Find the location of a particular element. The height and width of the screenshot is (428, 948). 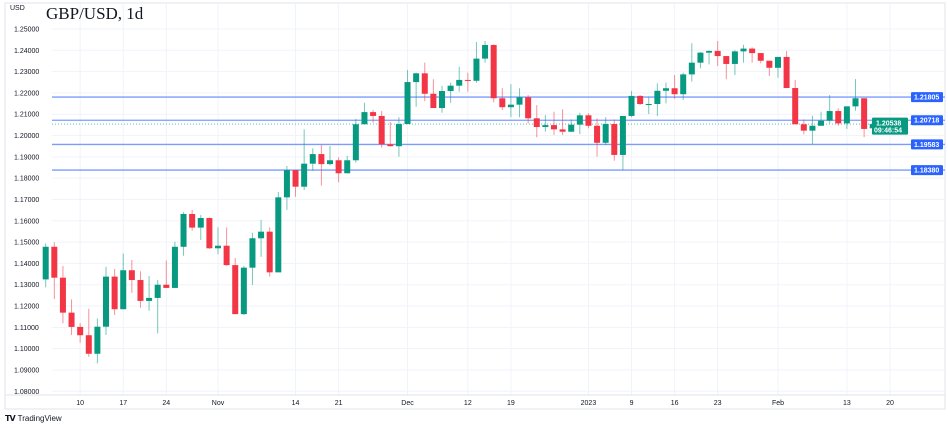

price-tick-label: 1.21000 is located at coordinates (26, 115).